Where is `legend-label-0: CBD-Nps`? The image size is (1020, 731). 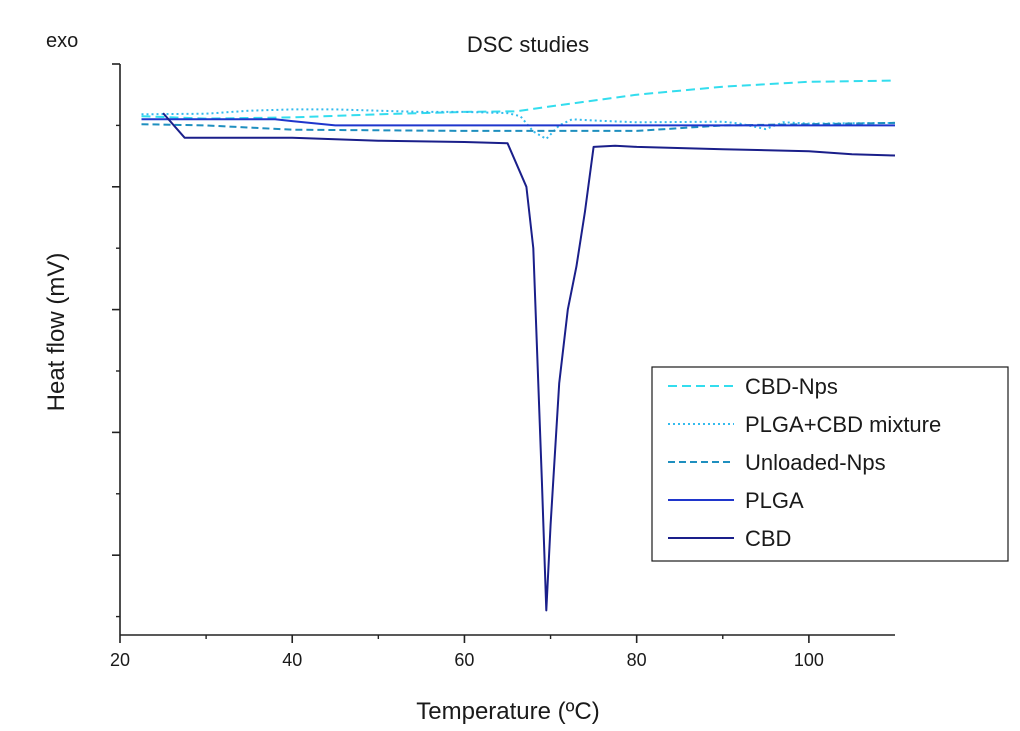
legend-label-0: CBD-Nps is located at coordinates (791, 386).